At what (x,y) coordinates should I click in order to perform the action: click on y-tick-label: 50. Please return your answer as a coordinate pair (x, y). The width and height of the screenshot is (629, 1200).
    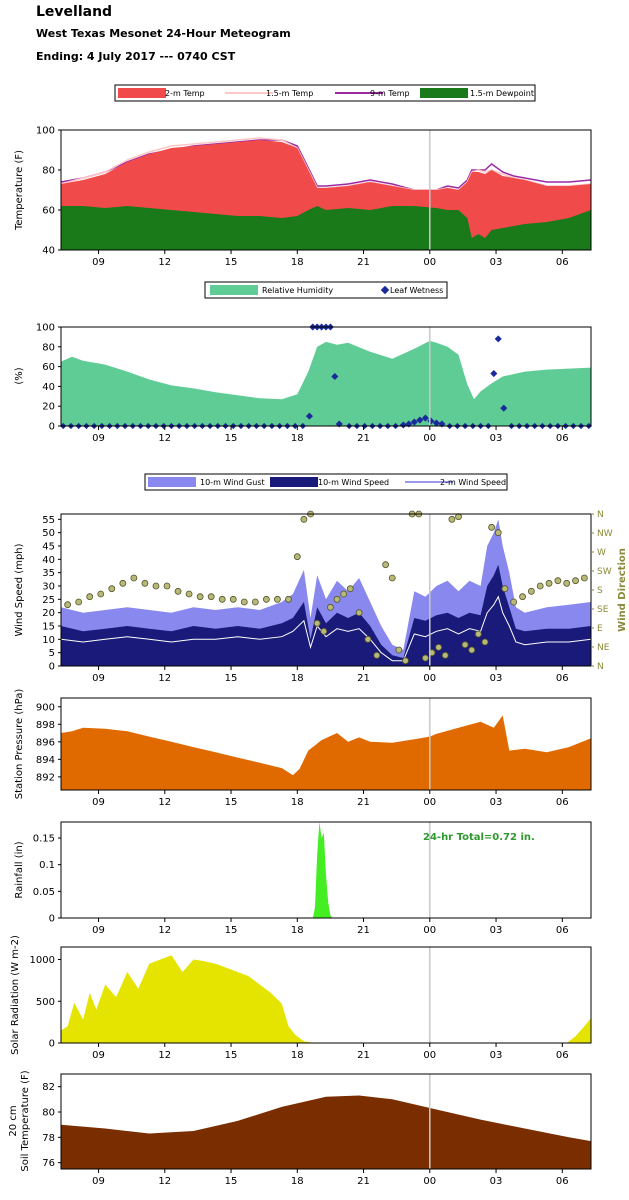
    Looking at the image, I should click on (48, 533).